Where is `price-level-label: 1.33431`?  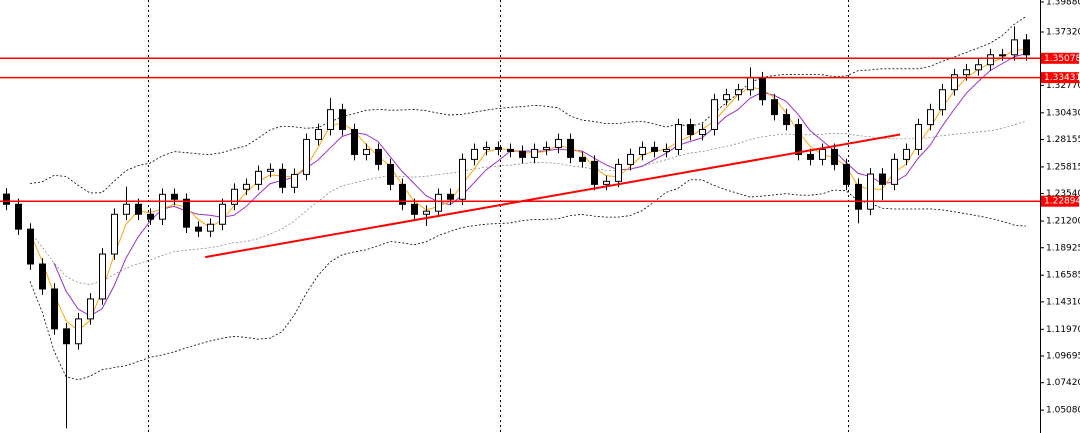 price-level-label: 1.33431 is located at coordinates (1062, 78).